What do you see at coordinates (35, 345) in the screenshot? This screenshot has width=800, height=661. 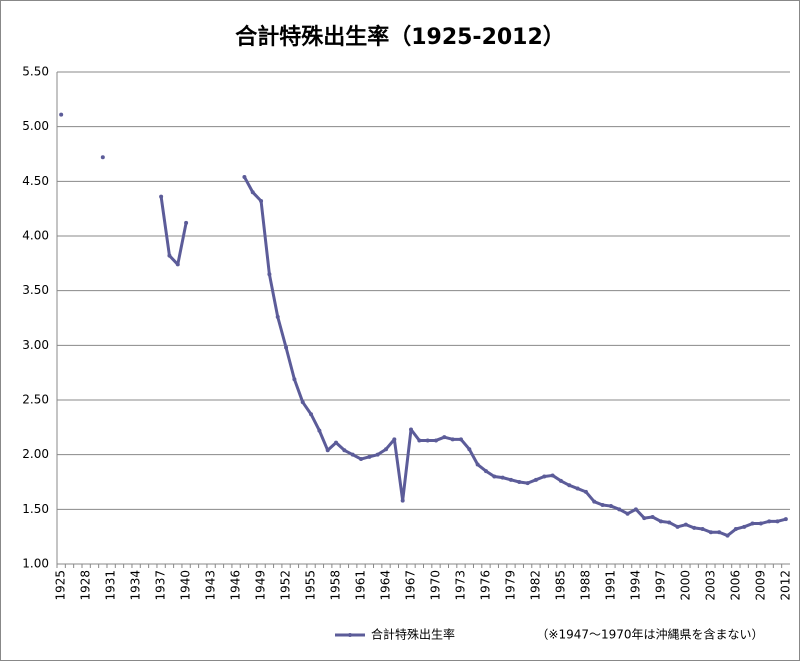 I see `y-tick-label: 3.00` at bounding box center [35, 345].